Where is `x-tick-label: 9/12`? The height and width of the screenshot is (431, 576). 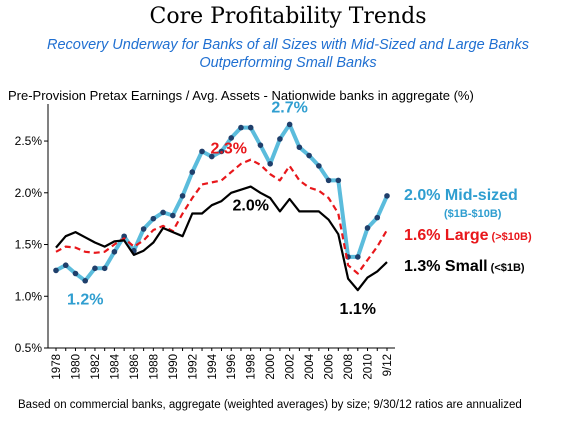
x-tick-label: 9/12 is located at coordinates (388, 365).